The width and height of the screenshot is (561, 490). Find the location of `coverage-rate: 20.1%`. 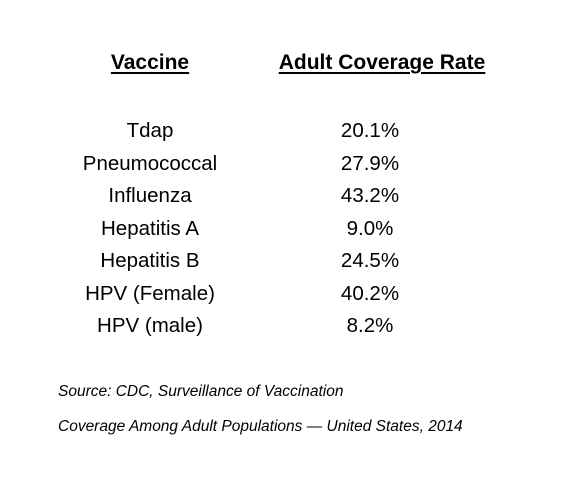

coverage-rate: 20.1% is located at coordinates (370, 130).